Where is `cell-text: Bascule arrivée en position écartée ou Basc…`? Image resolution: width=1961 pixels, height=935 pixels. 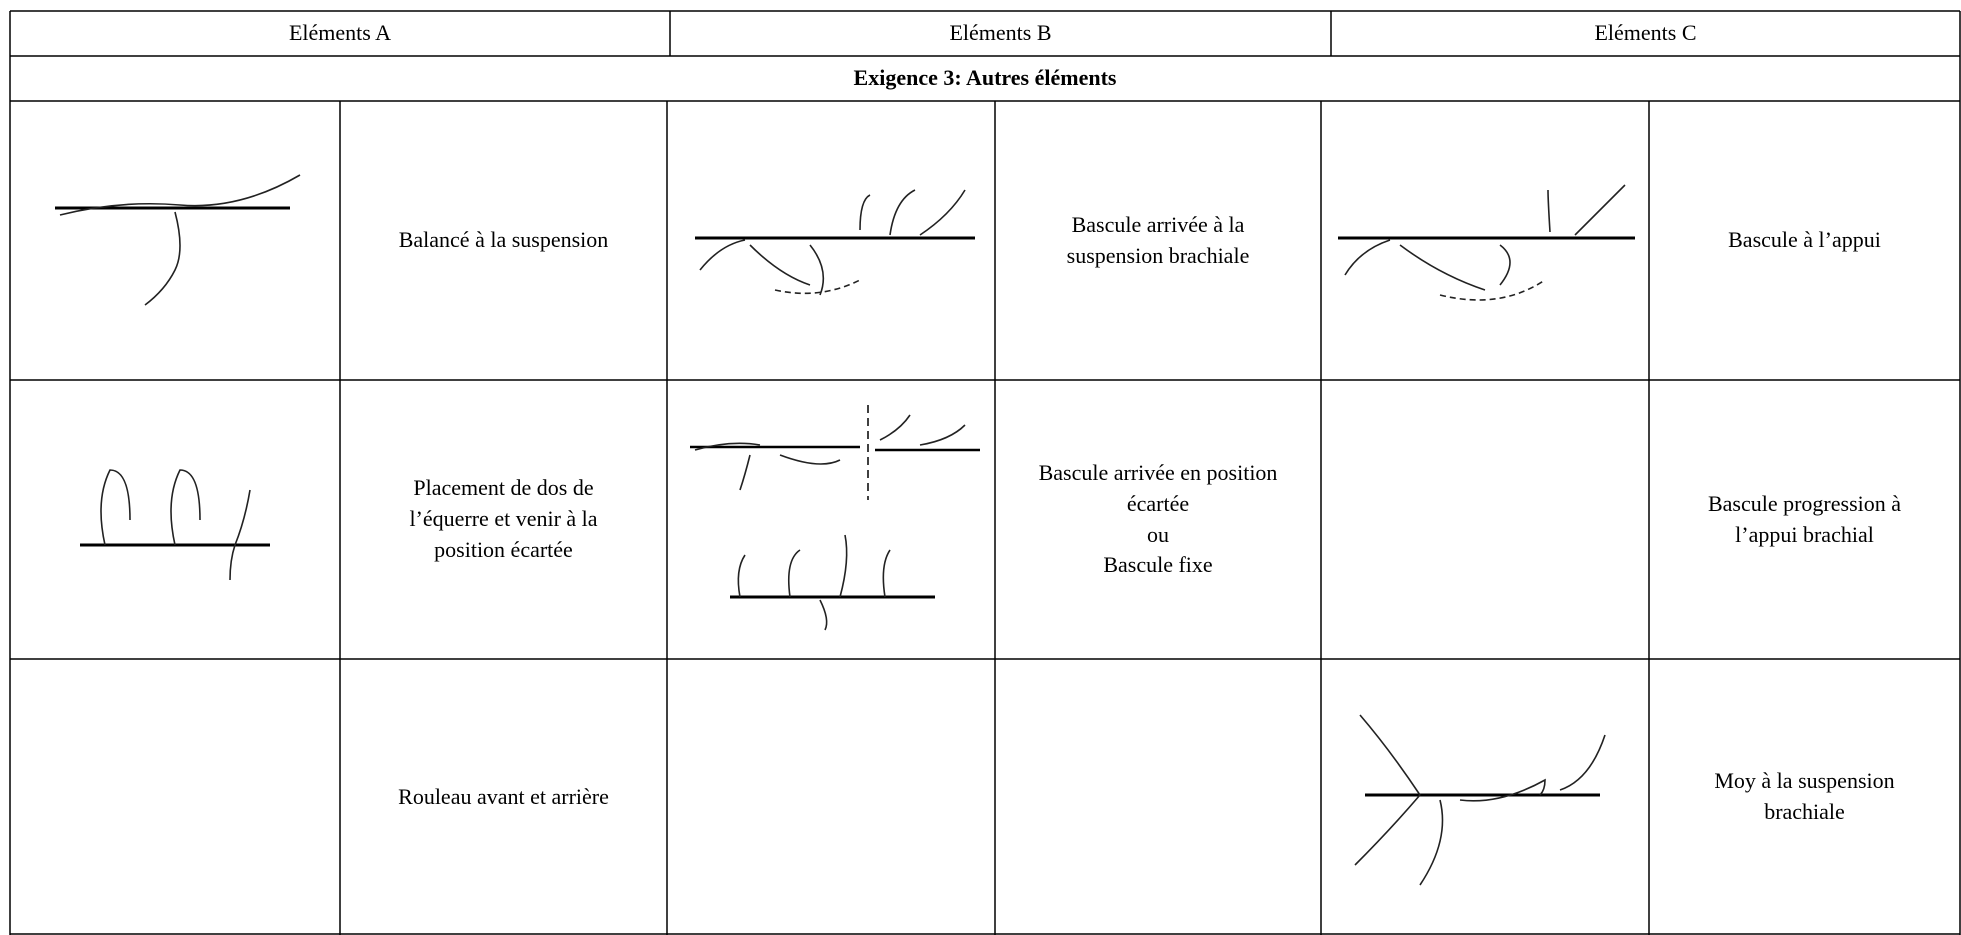 cell-text: Bascule arrivée en position écartée ou Basc… is located at coordinates (1158, 519).